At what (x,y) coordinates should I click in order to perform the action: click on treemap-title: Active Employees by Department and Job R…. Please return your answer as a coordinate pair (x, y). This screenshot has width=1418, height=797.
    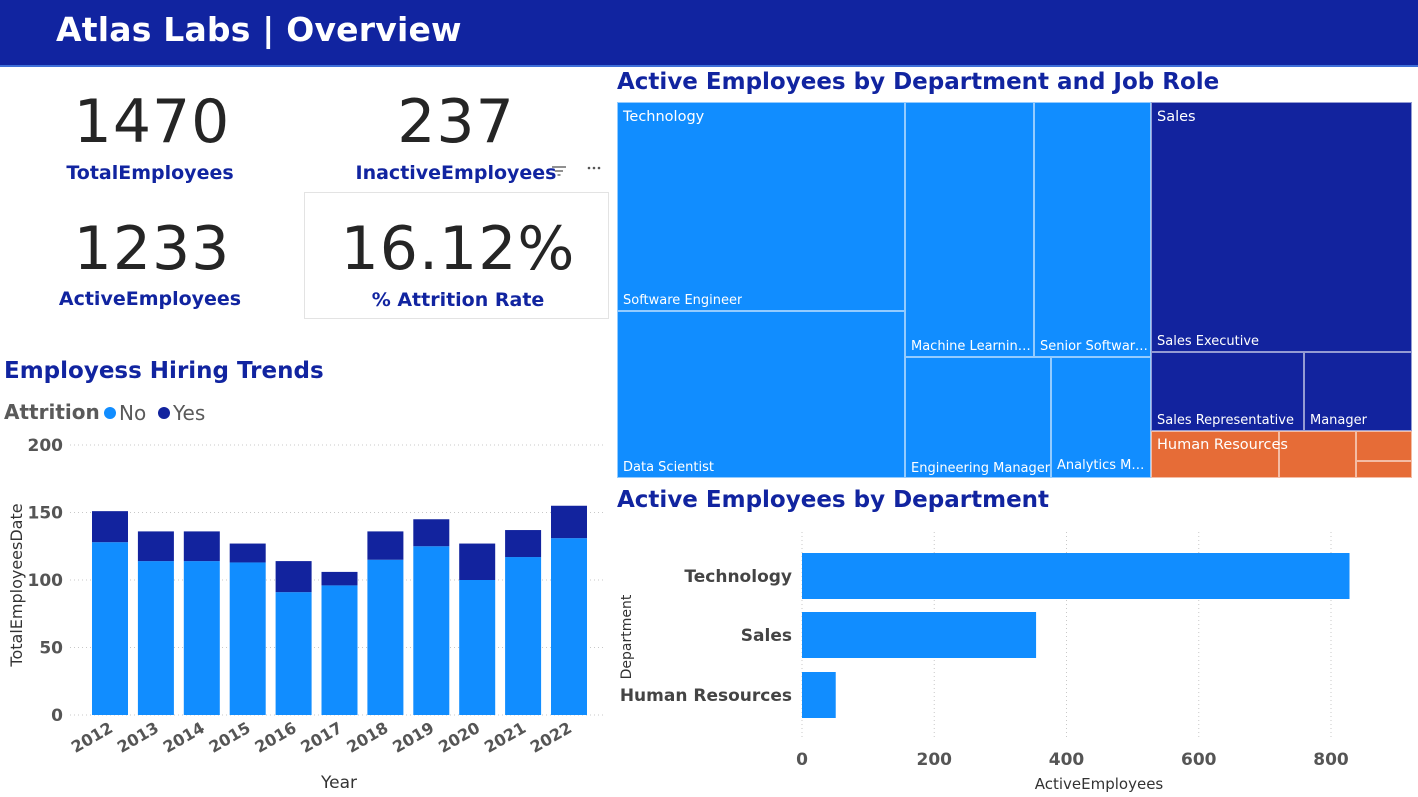
    Looking at the image, I should click on (918, 82).